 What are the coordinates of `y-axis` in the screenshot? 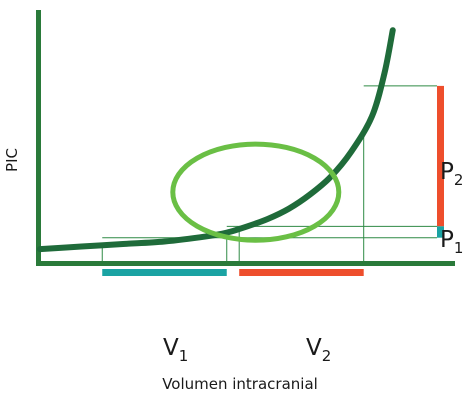 It's located at (38, 138).